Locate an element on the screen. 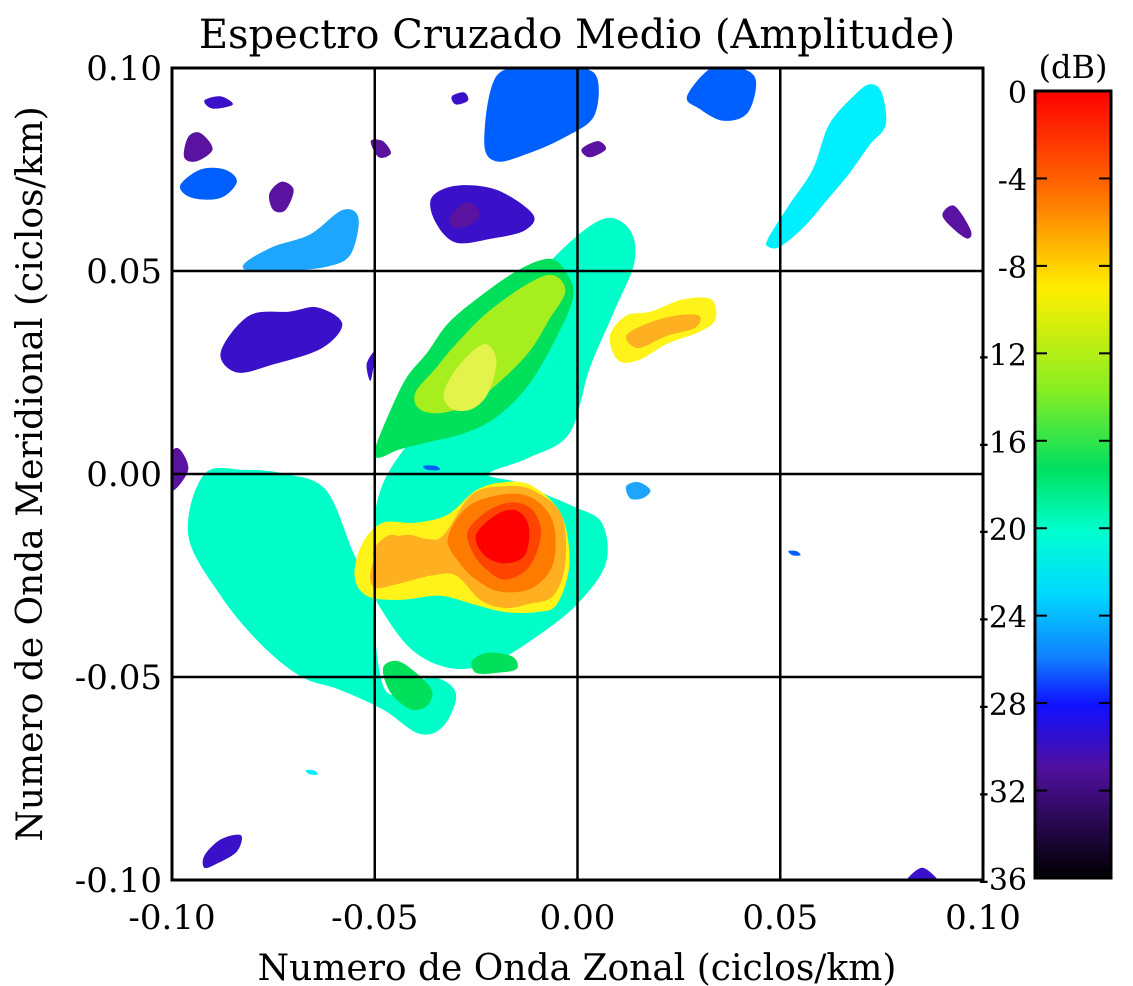  colorbar-tick-label: -8 is located at coordinates (1012, 268).